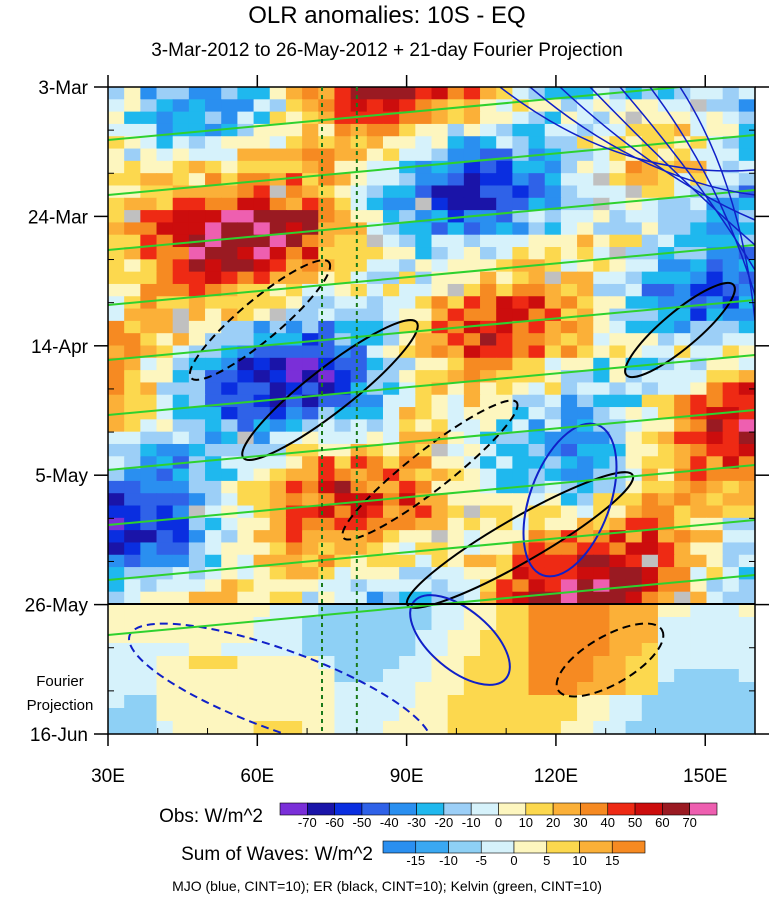 This screenshot has height=900, width=774. I want to click on obs-colorbar-tick: 20, so click(553, 822).